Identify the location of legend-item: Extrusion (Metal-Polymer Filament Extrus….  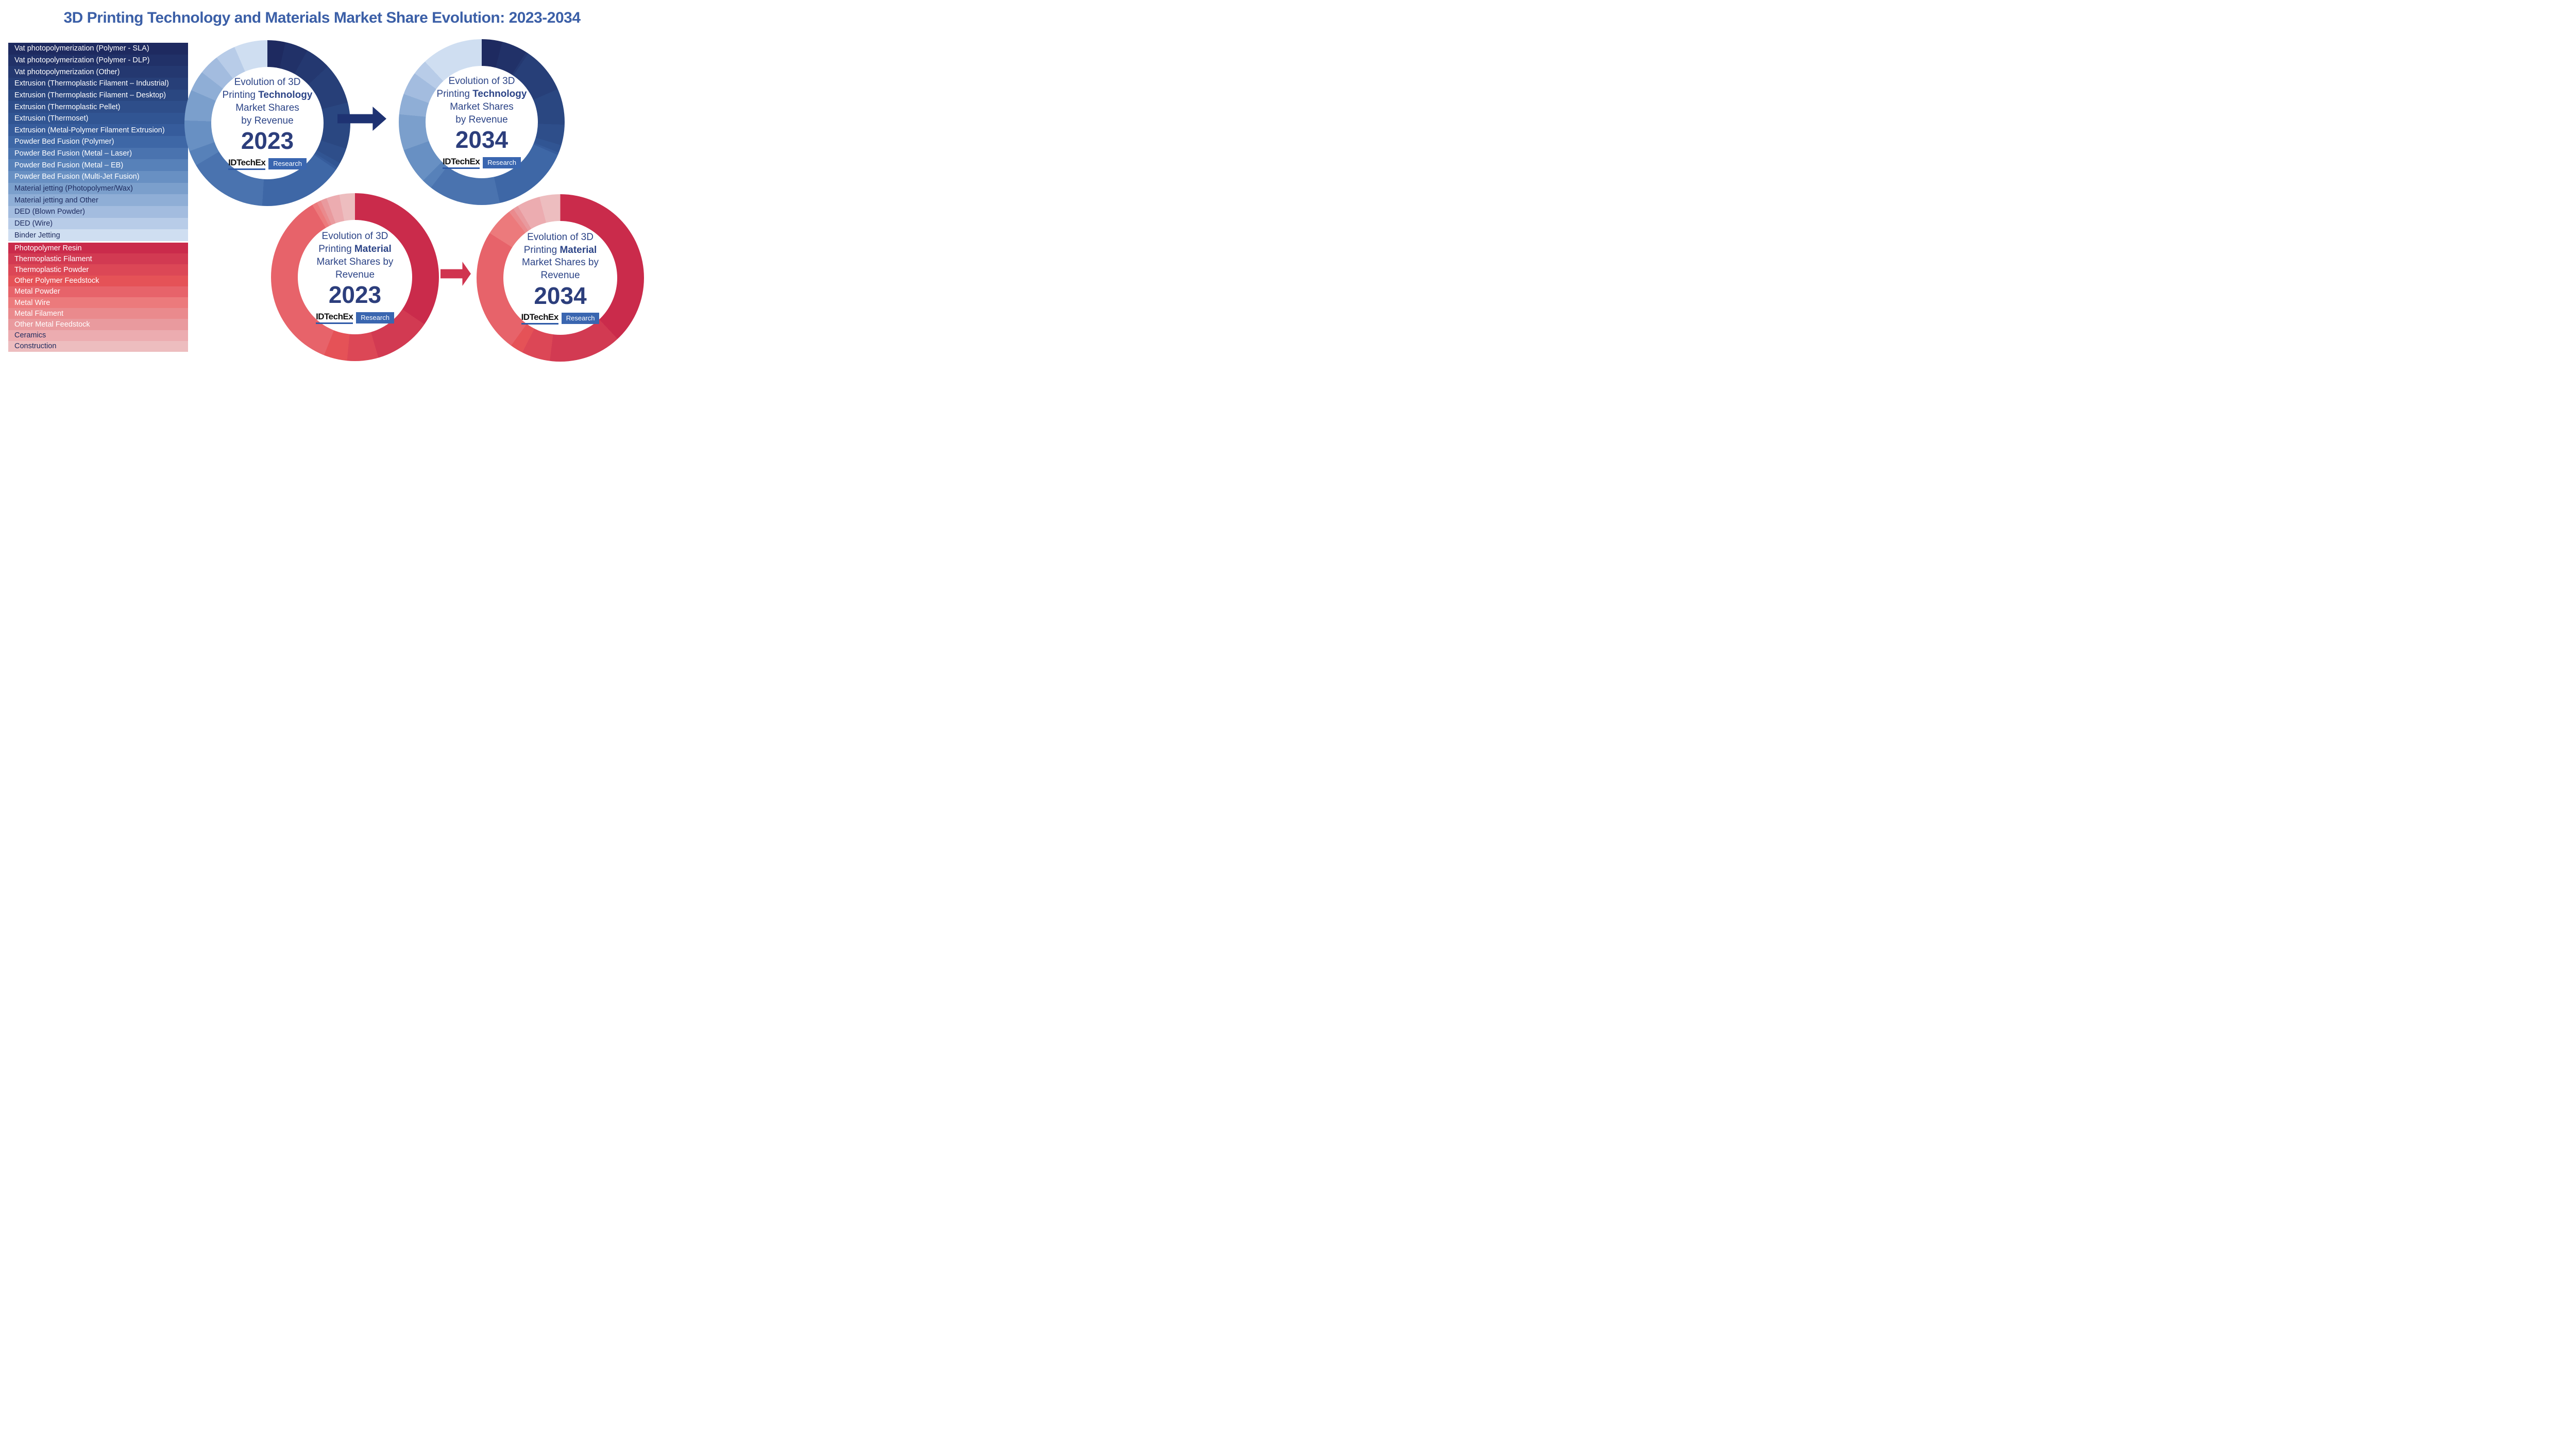
(98, 130).